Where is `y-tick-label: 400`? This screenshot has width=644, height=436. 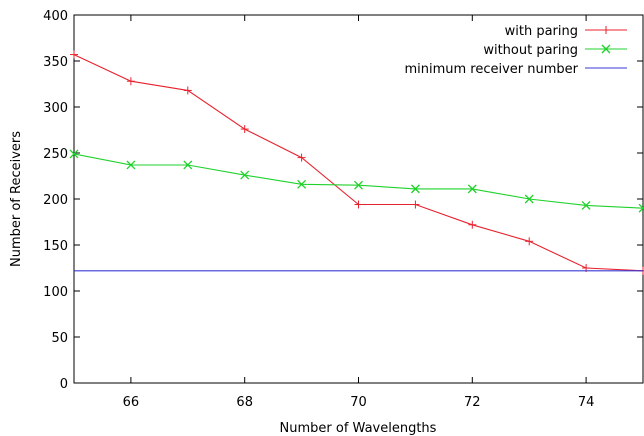
y-tick-label: 400 is located at coordinates (55, 16).